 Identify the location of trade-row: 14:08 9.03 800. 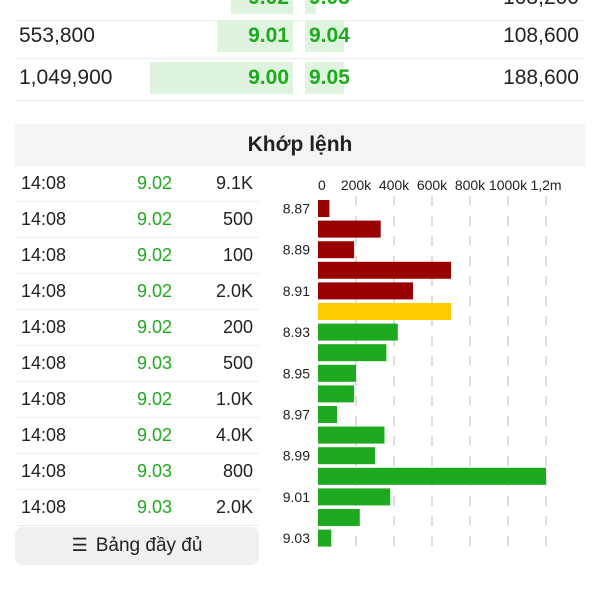
(137, 471).